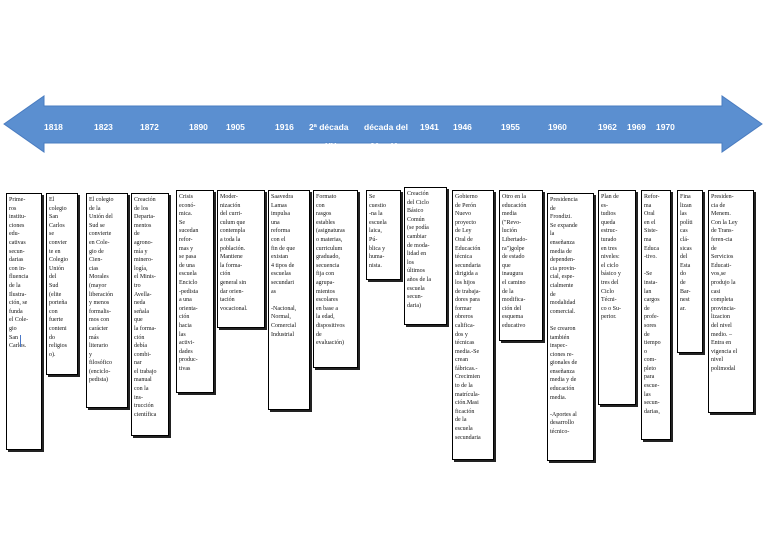  I want to click on year-1955: 1955, so click(510, 127).